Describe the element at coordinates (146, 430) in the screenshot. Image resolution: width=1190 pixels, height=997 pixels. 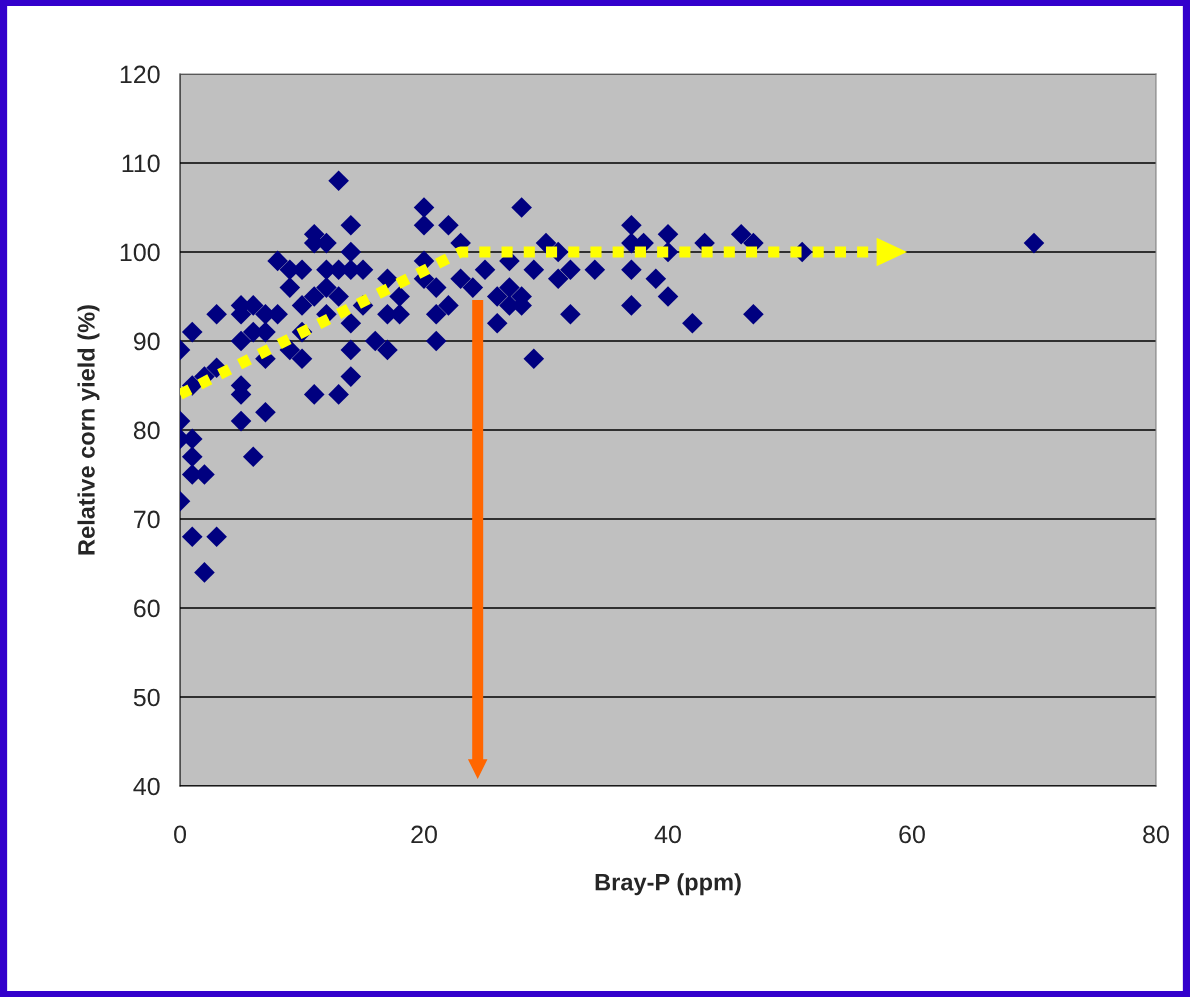
I see `y-tick-label: 80` at that location.